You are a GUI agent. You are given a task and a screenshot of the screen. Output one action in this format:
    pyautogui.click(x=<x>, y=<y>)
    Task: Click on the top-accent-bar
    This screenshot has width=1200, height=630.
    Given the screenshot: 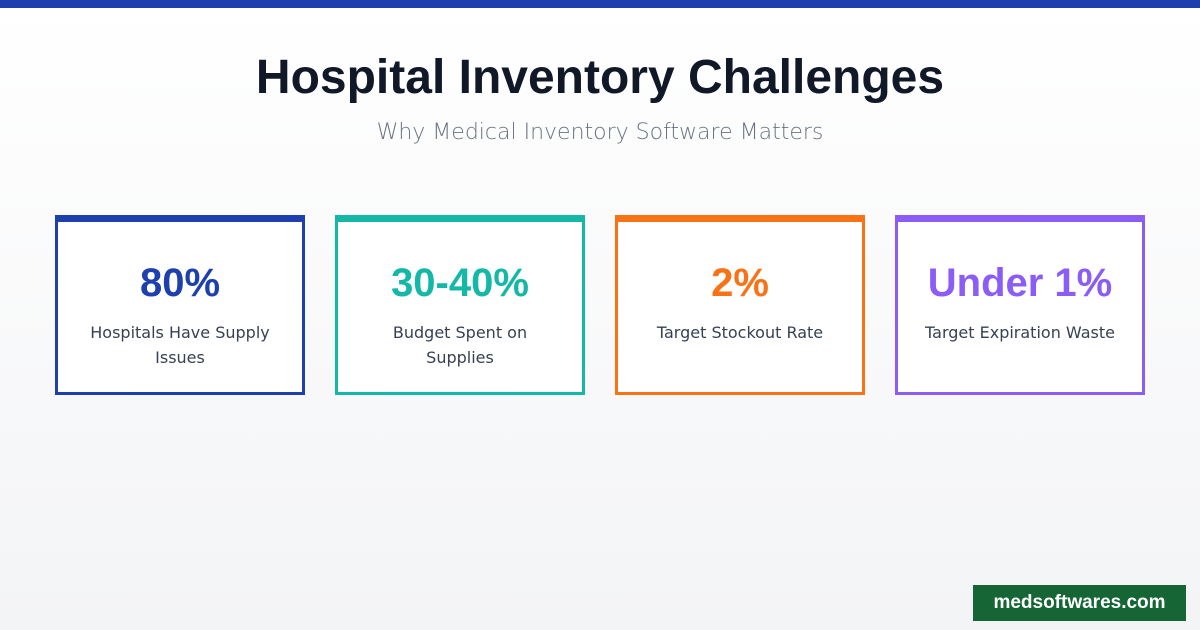 What is the action you would take?
    pyautogui.click(x=600, y=4)
    